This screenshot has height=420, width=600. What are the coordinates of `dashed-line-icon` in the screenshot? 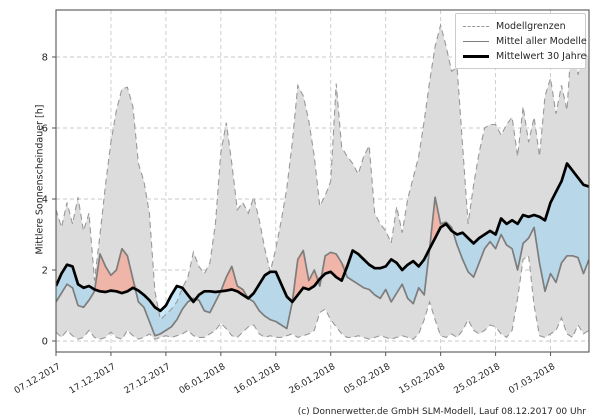 It's located at (476, 26).